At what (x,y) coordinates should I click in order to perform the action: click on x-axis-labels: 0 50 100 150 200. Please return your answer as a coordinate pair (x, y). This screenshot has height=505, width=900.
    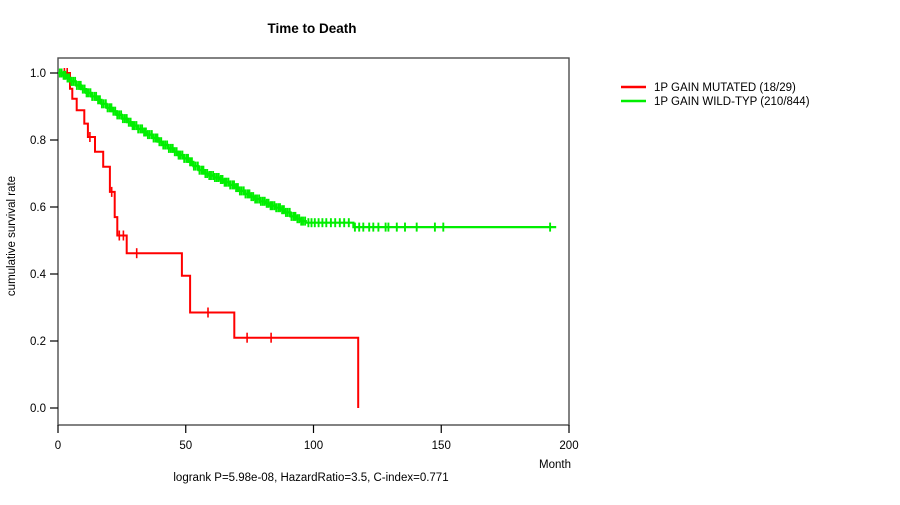
    Looking at the image, I should click on (317, 446).